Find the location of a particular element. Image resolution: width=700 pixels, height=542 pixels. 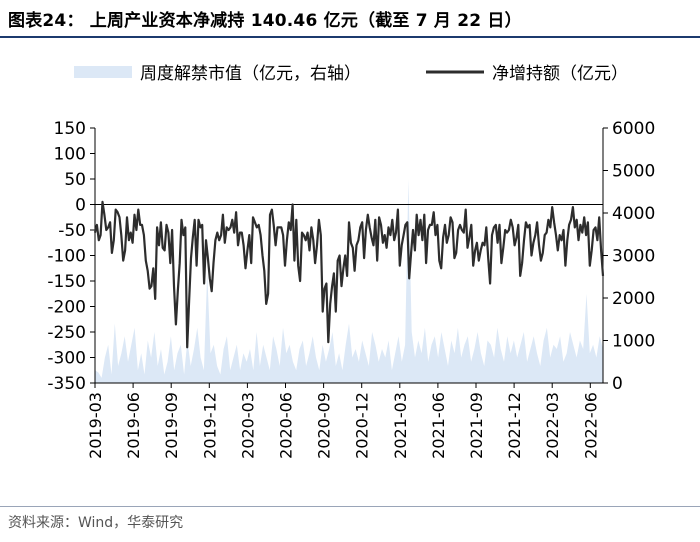

chart-title: 图表24： 上周产业资本净减持 140.46 亿元（截至 7 月 22 日） is located at coordinates (265, 21).